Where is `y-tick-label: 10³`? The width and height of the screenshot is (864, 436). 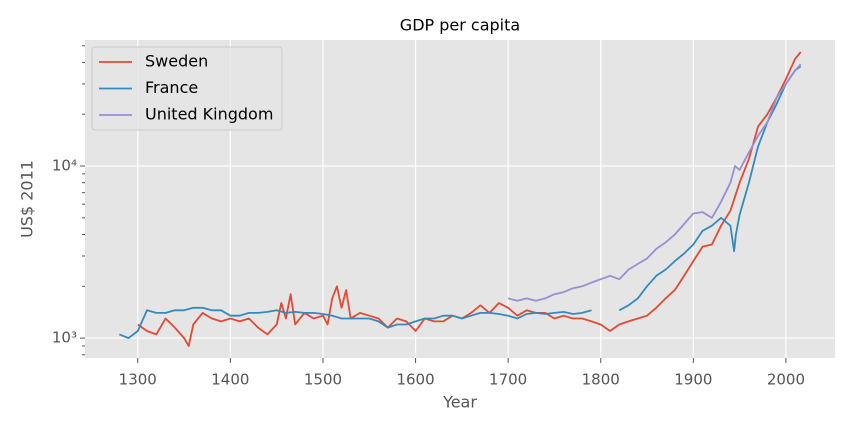 y-tick-label: 10³ is located at coordinates (64, 338).